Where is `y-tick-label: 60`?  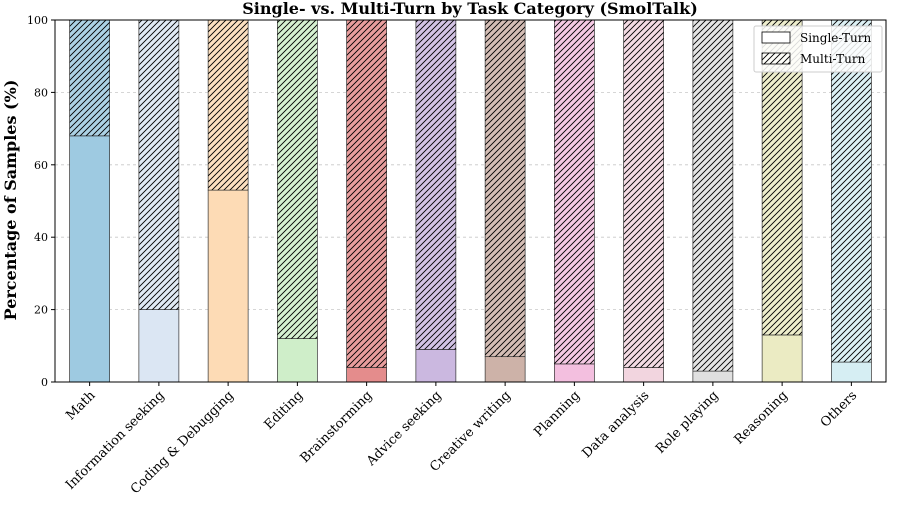 y-tick-label: 60 is located at coordinates (41, 165).